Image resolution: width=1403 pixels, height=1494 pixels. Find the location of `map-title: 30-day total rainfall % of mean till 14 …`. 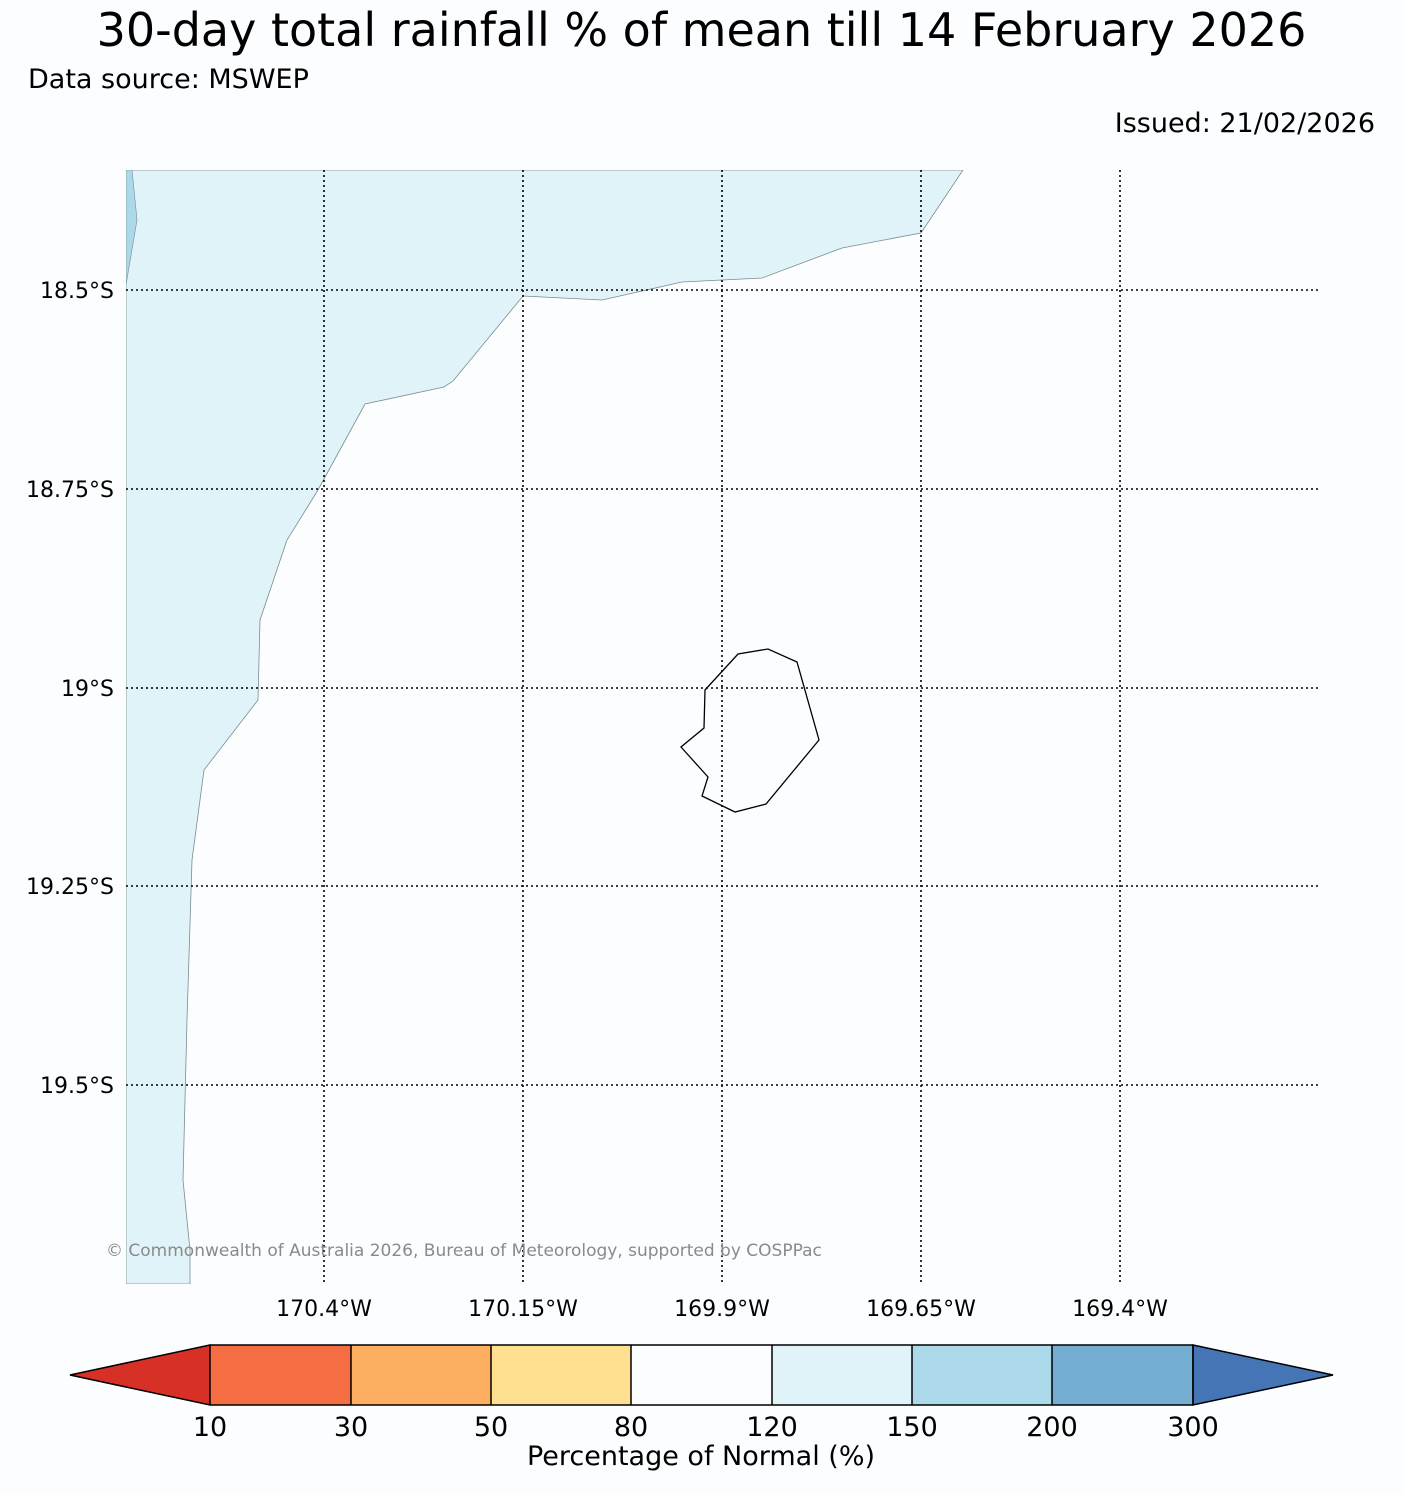

map-title: 30-day total rainfall % of mean till 14 … is located at coordinates (701, 30).